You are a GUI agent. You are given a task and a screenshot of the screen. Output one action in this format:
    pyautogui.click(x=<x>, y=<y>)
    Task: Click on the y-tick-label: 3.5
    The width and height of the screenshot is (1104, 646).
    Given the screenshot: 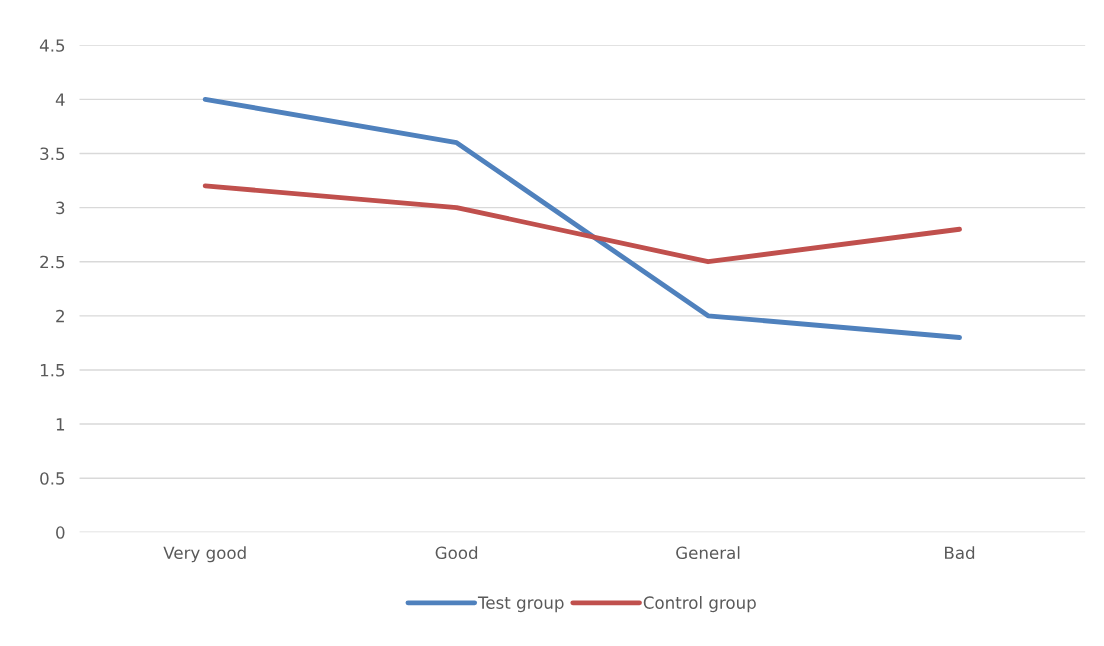 What is the action you would take?
    pyautogui.click(x=52, y=154)
    